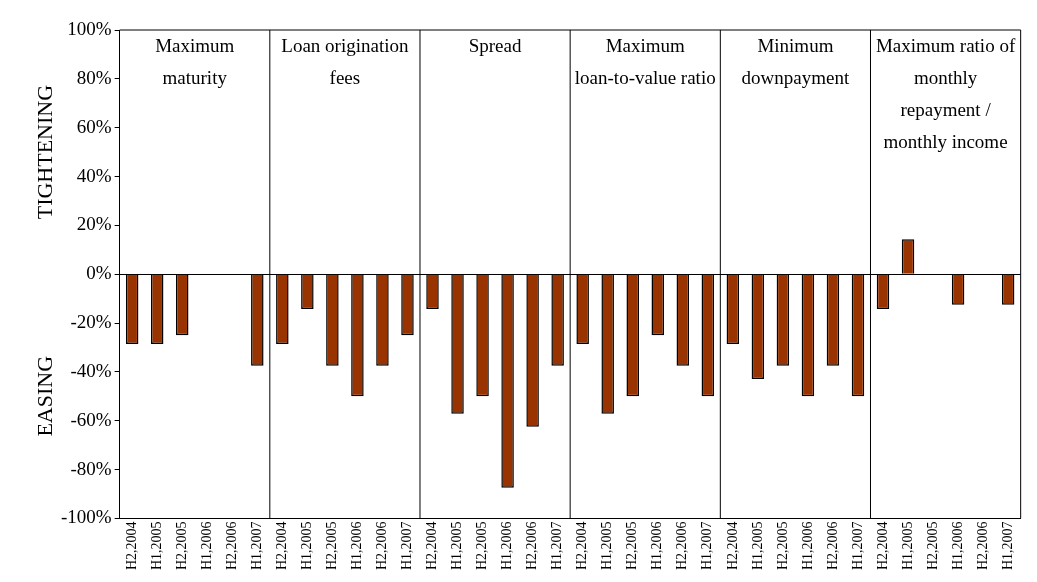  Describe the element at coordinates (94, 77) in the screenshot. I see `y-tick-label: 80%` at that location.